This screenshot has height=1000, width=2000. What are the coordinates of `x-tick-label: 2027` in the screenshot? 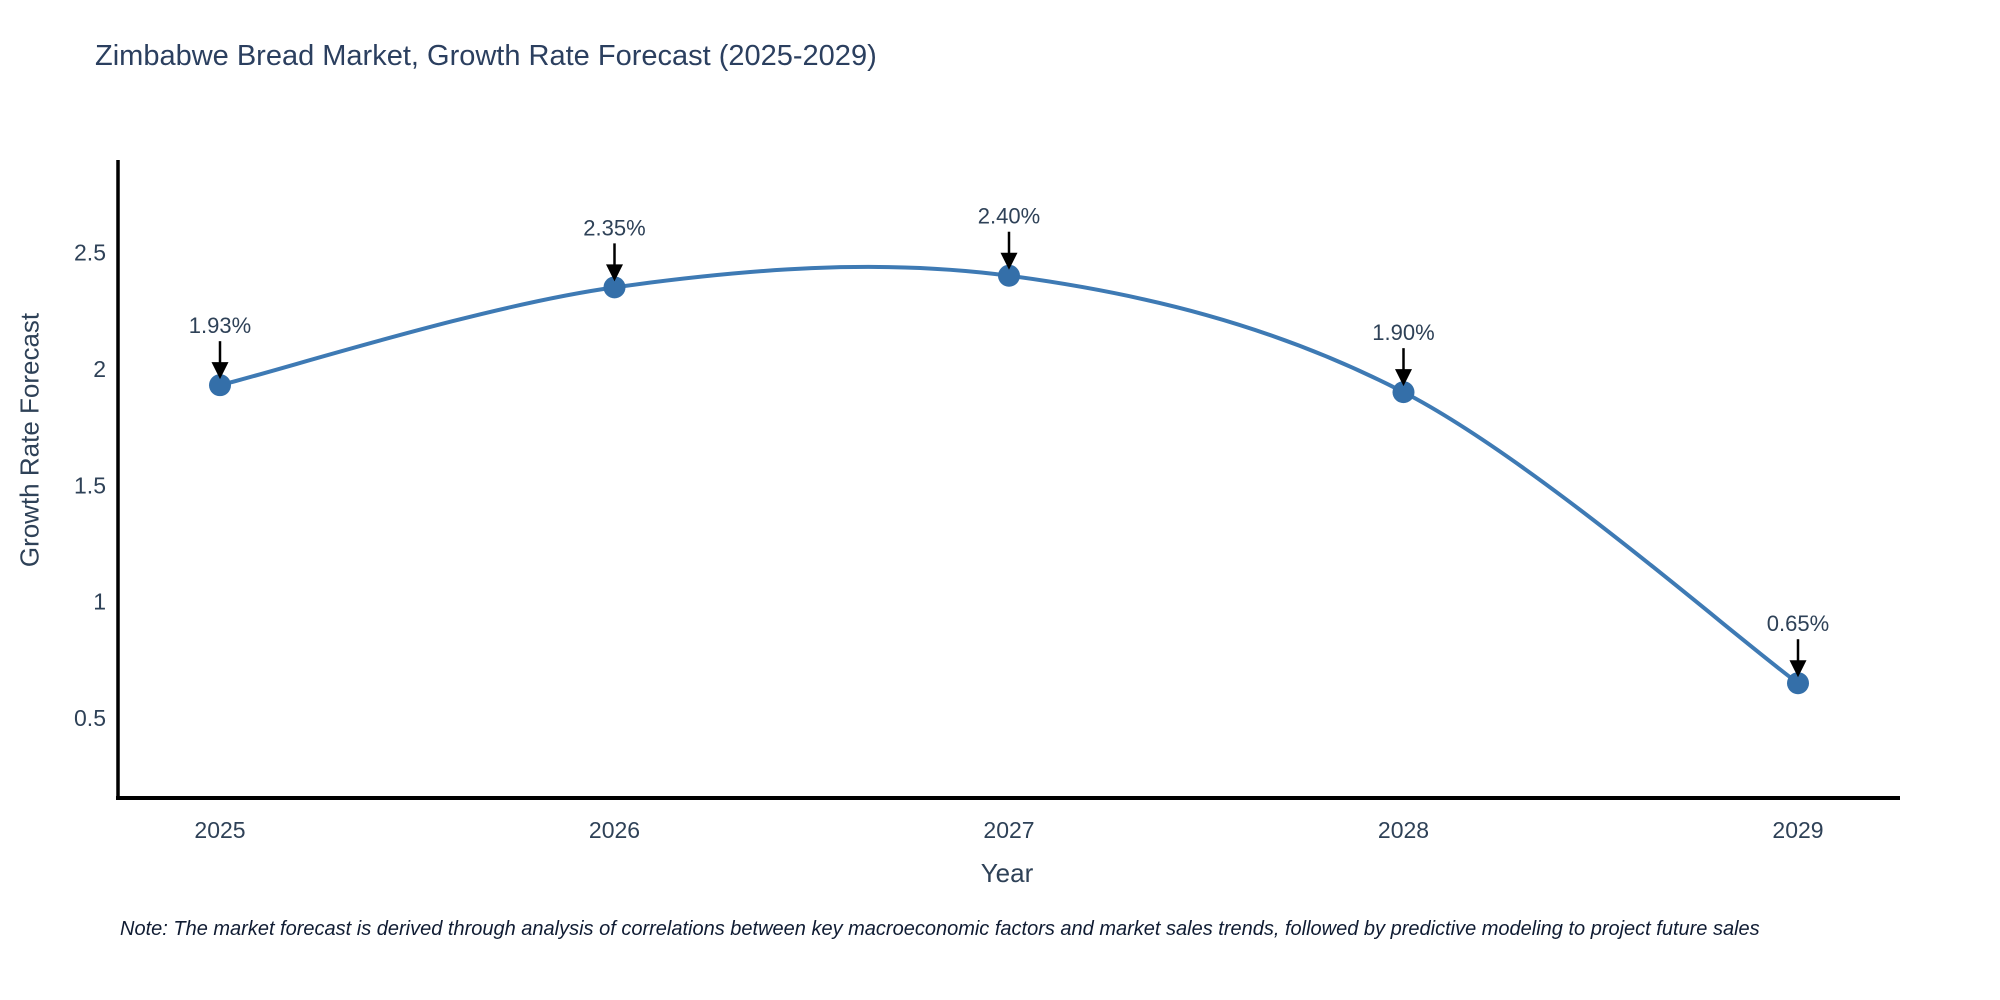 It's located at (1008, 830).